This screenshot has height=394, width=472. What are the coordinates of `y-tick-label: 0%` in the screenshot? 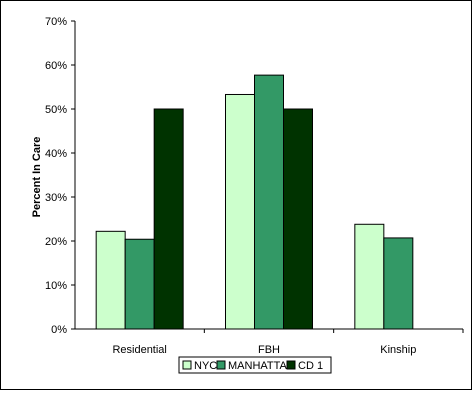 It's located at (59, 330).